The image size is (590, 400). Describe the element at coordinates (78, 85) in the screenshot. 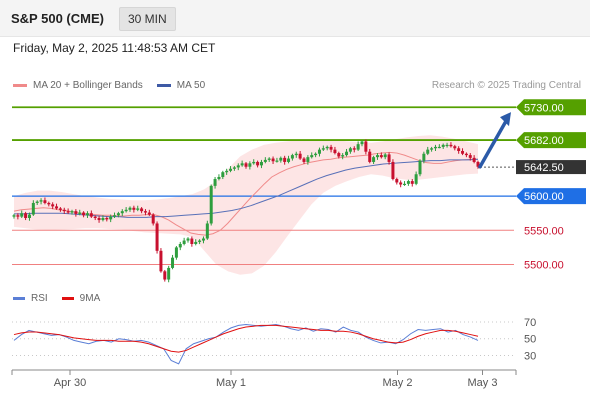

I see `legend-ma20: MA 20 + Bollinger Bands` at that location.